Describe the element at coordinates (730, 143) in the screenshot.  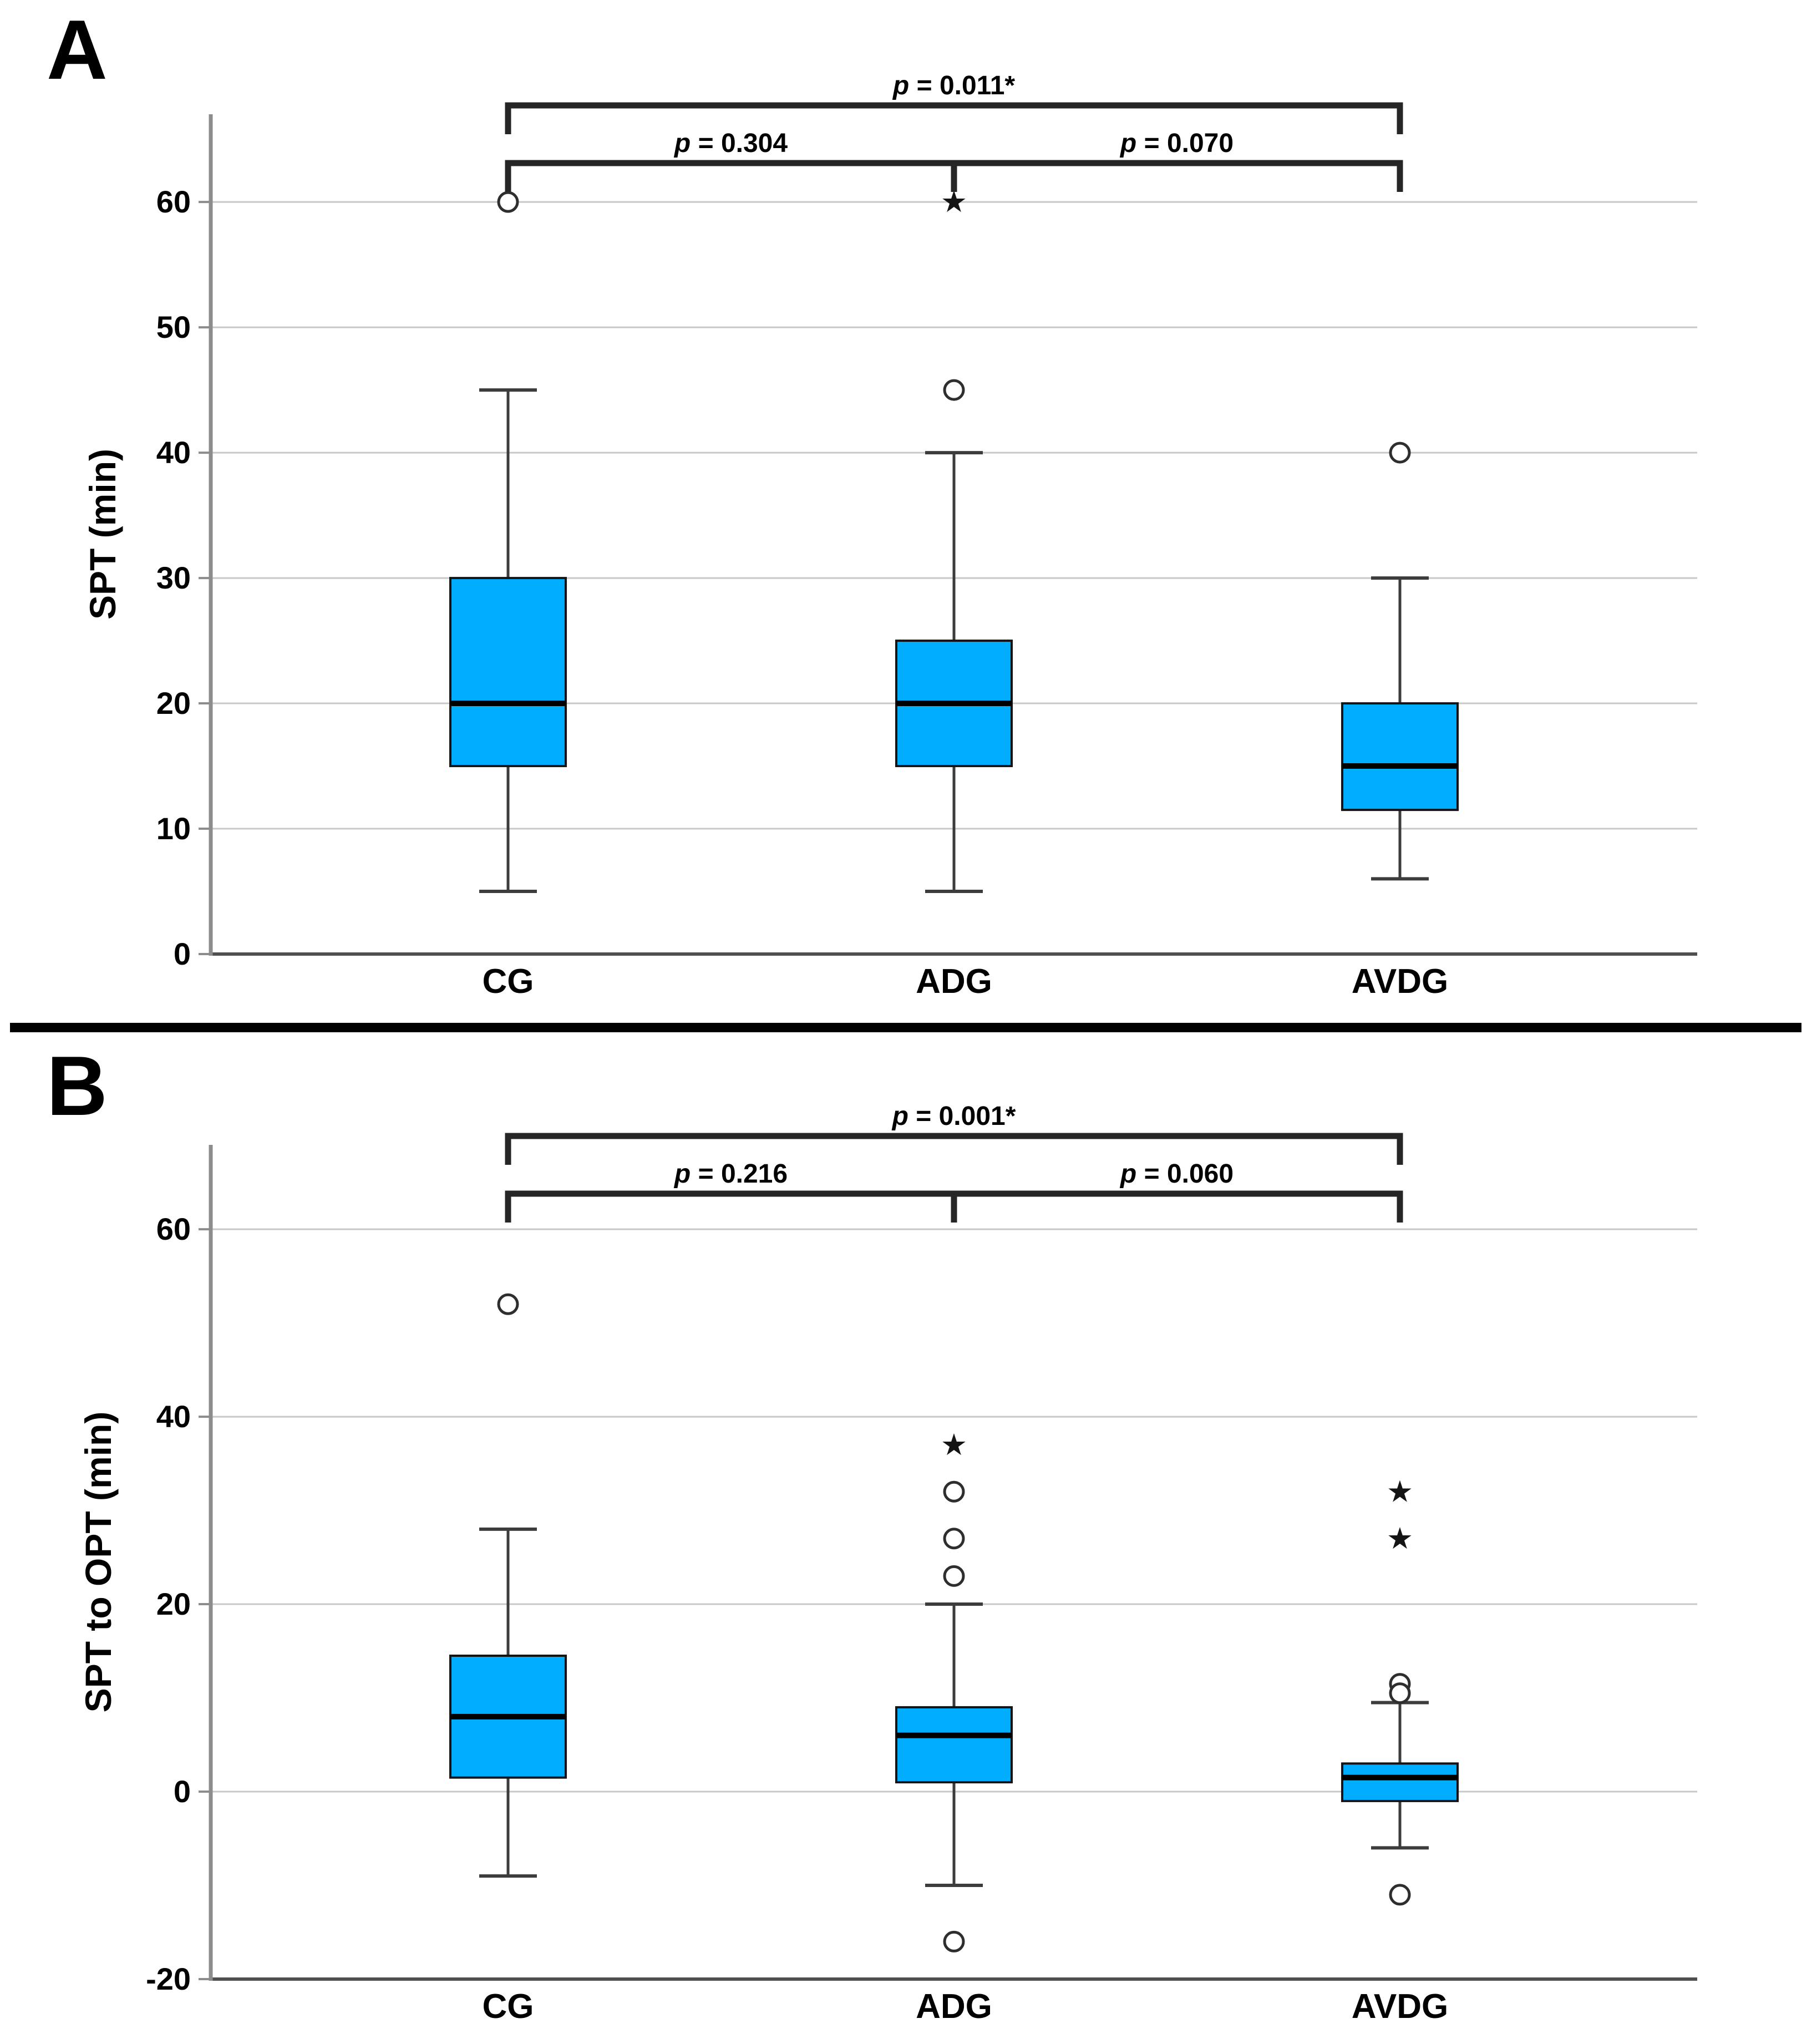
I see `p-value-label: p = 0.304` at that location.